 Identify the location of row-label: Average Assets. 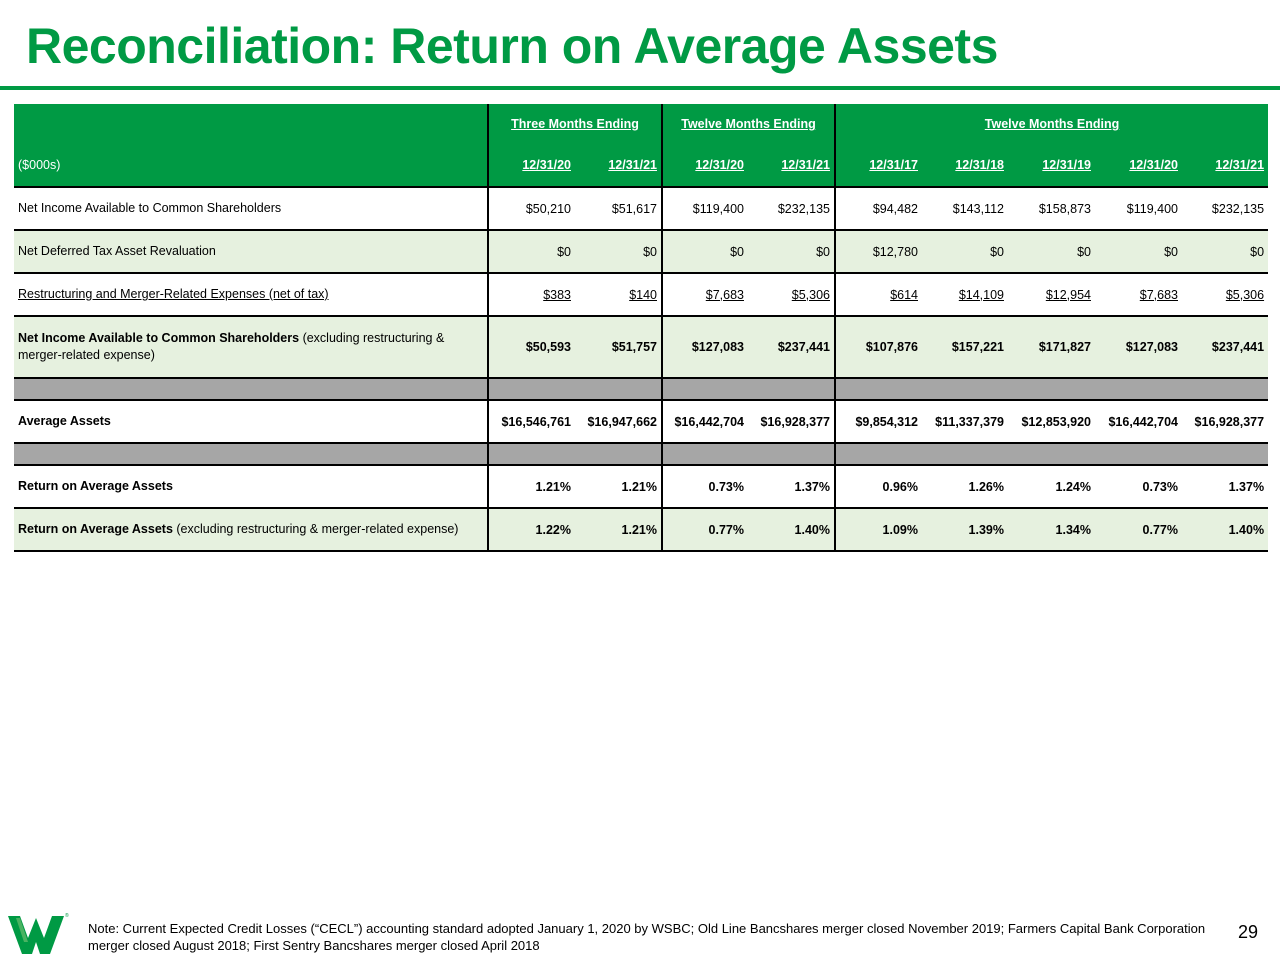
(251, 422).